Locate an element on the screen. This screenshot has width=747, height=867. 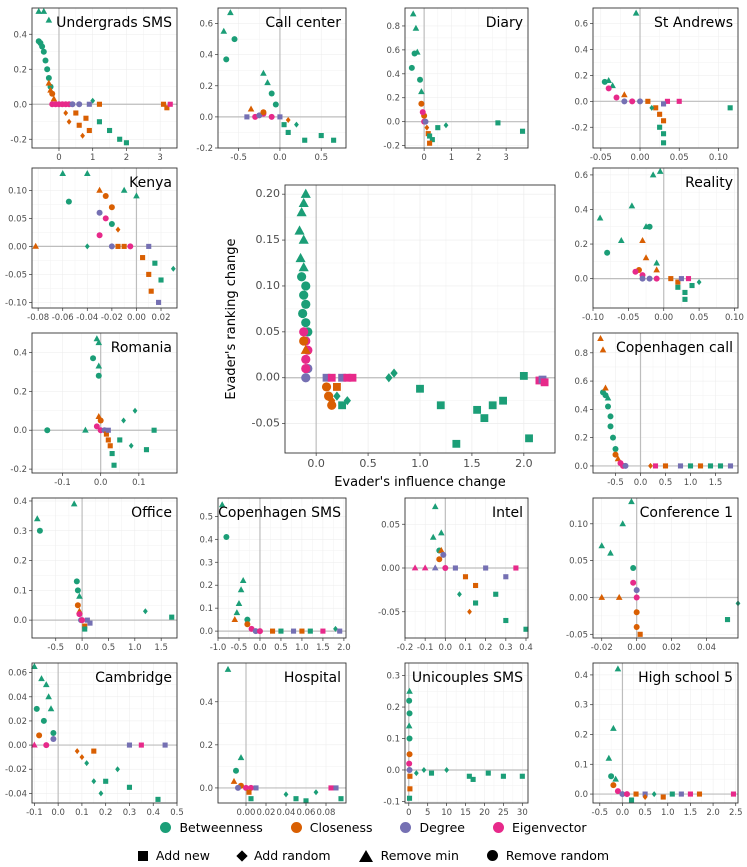
x-tick-label: -1.0 is located at coordinates (218, 648).